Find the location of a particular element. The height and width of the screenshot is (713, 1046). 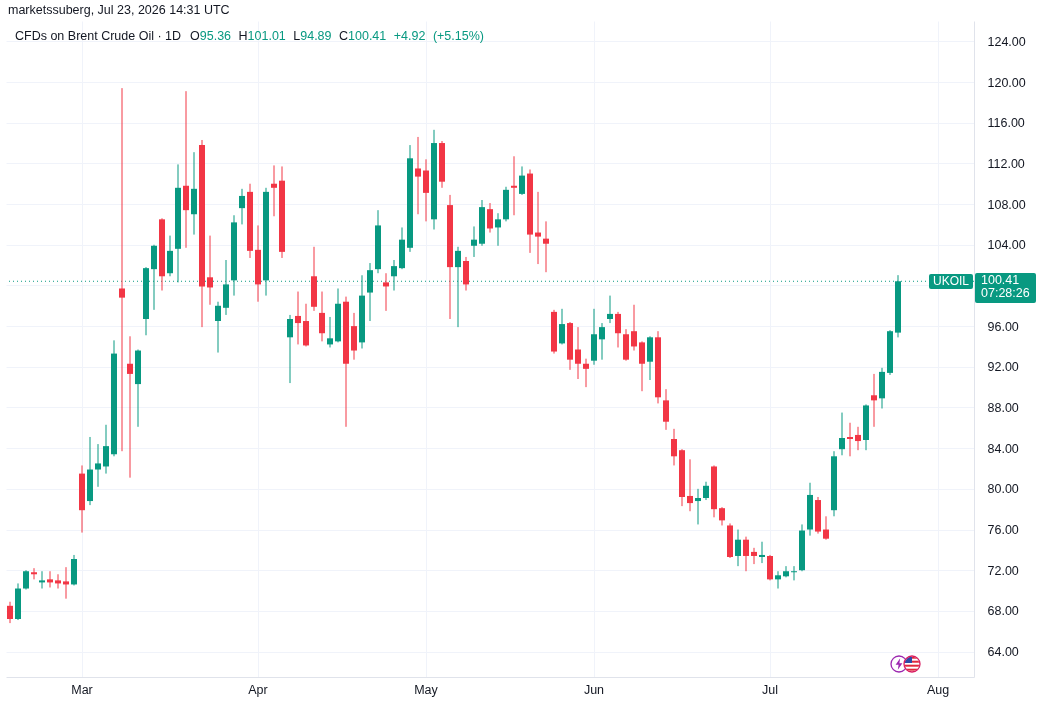

x-tick-label: Jun is located at coordinates (594, 689).